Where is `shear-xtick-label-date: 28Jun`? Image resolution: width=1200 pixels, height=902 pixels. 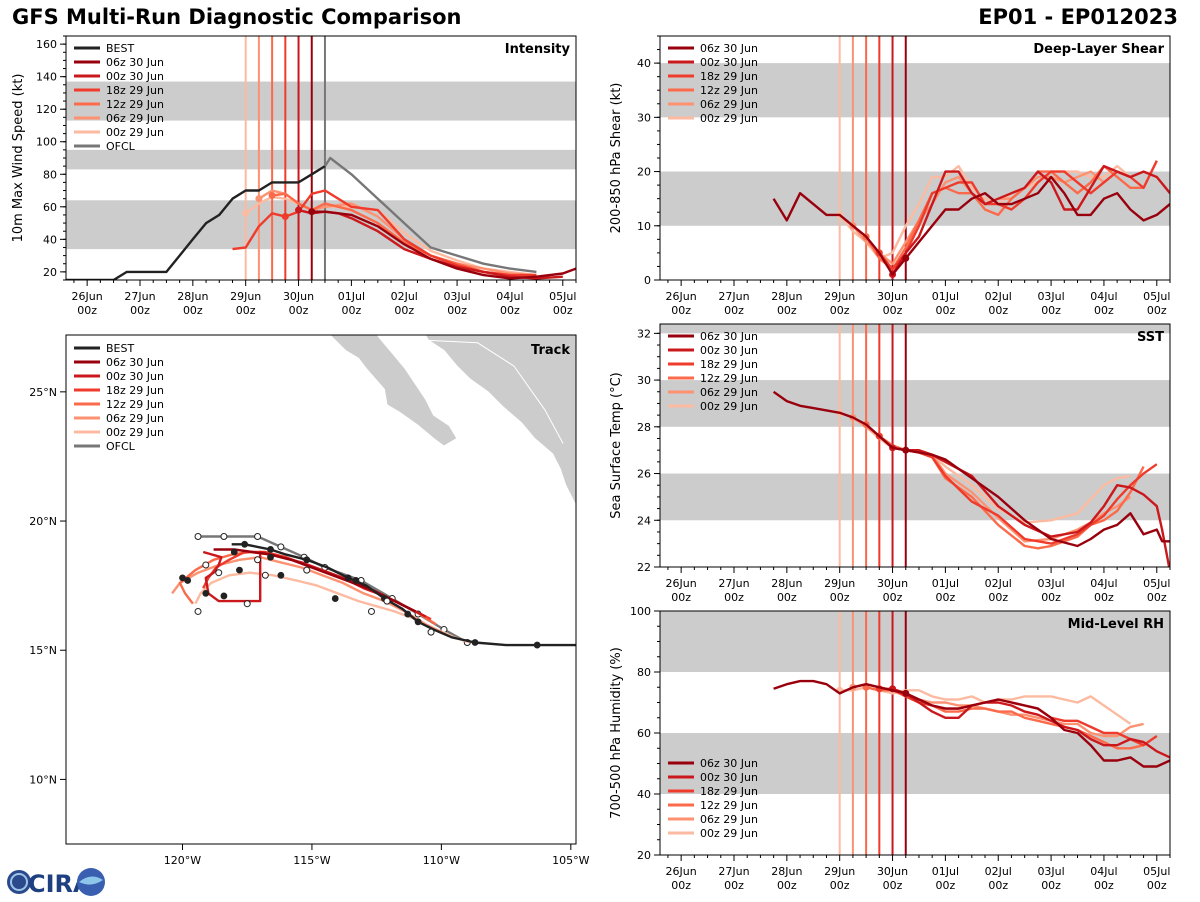 shear-xtick-label-date: 28Jun is located at coordinates (786, 296).